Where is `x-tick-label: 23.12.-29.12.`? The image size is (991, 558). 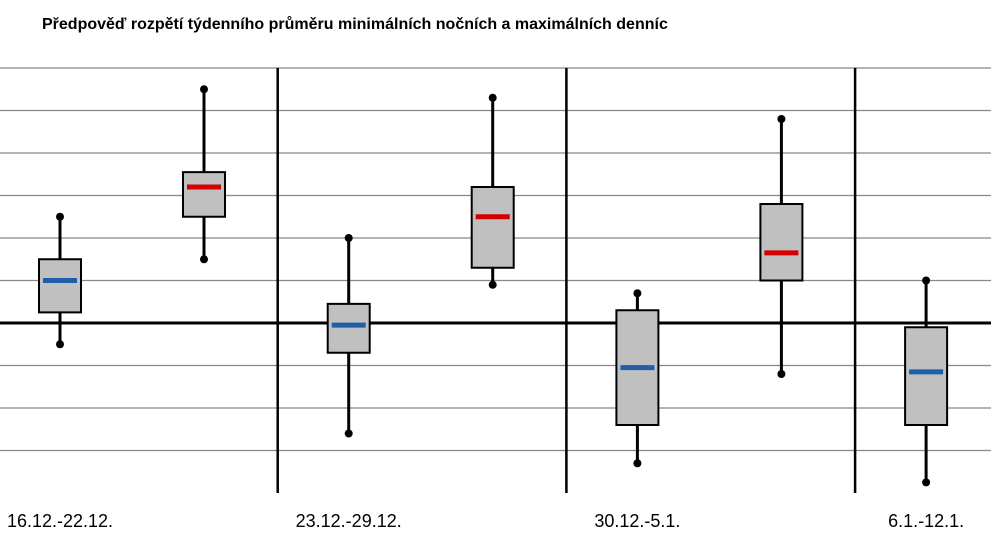 x-tick-label: 23.12.-29.12. is located at coordinates (349, 521).